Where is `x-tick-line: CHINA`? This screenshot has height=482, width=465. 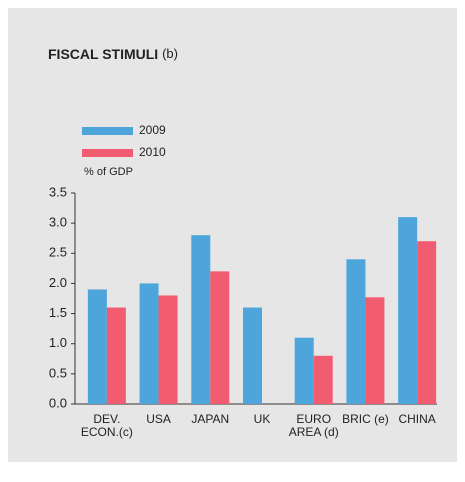
x-tick-line: CHINA is located at coordinates (416, 419).